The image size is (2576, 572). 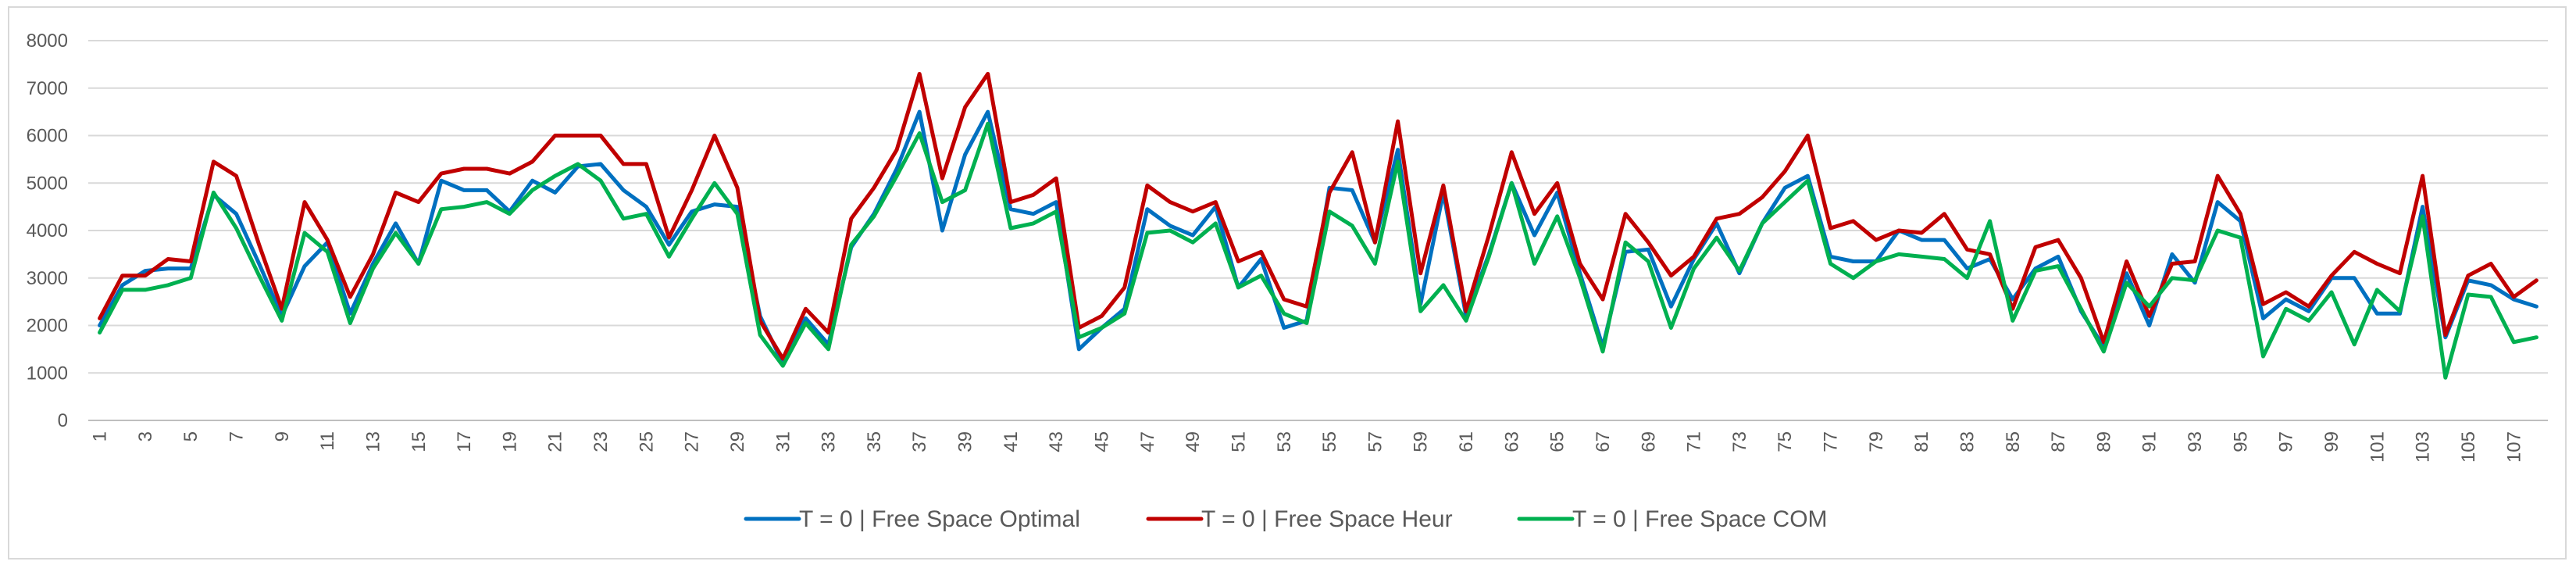 I want to click on x-tick-label: 49, so click(x=1193, y=442).